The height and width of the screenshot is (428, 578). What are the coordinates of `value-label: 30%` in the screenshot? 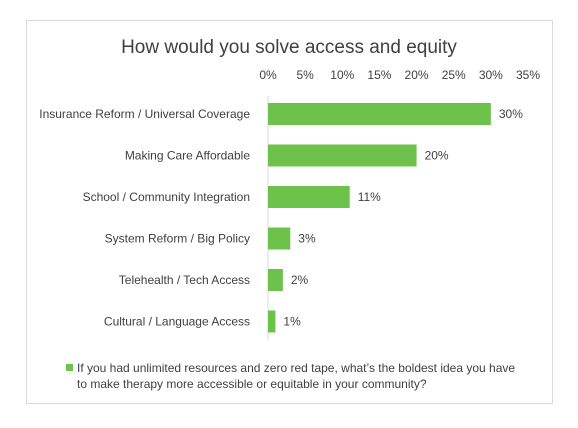 It's located at (511, 114).